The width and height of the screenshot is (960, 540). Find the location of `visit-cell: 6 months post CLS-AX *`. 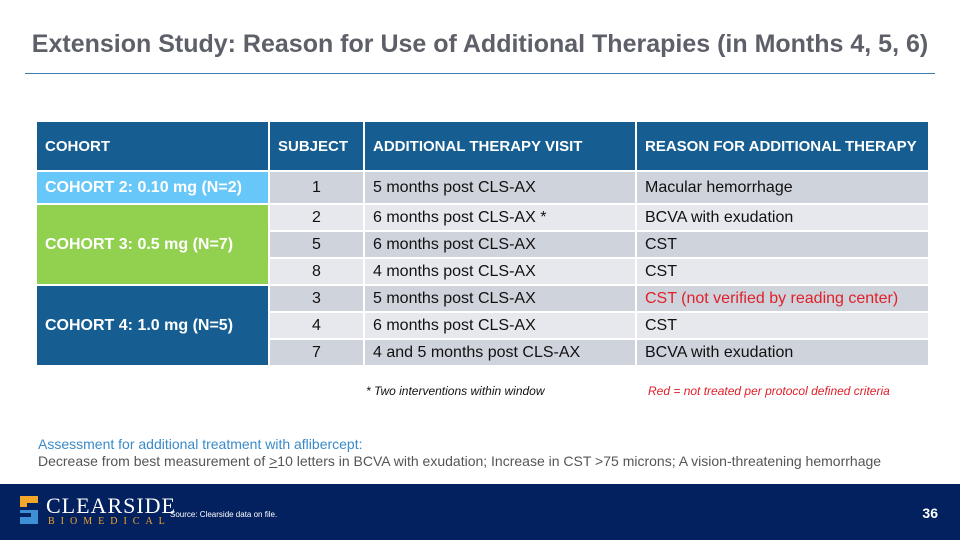

visit-cell: 6 months post CLS-AX * is located at coordinates (500, 217).